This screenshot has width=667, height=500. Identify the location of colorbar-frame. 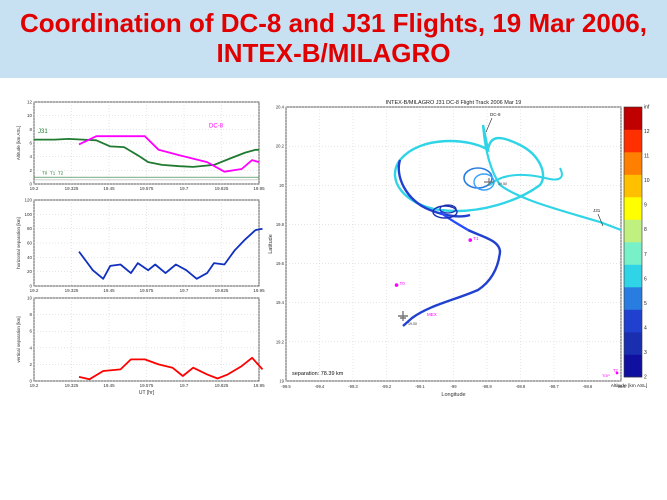
(633, 242).